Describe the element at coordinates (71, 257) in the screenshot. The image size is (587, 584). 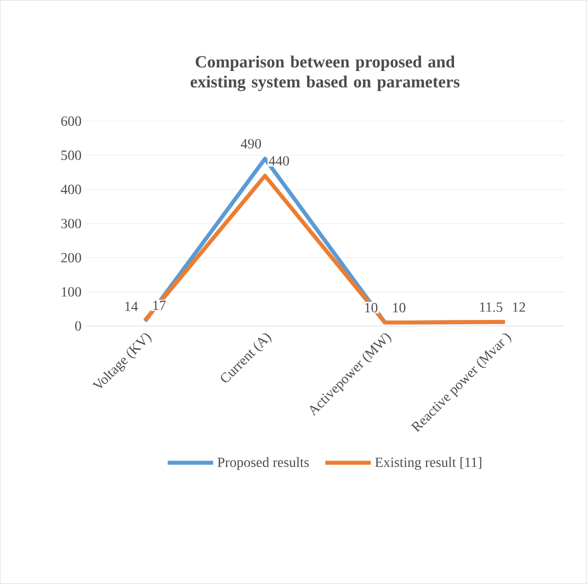
I see `y-tick-label: 200` at that location.